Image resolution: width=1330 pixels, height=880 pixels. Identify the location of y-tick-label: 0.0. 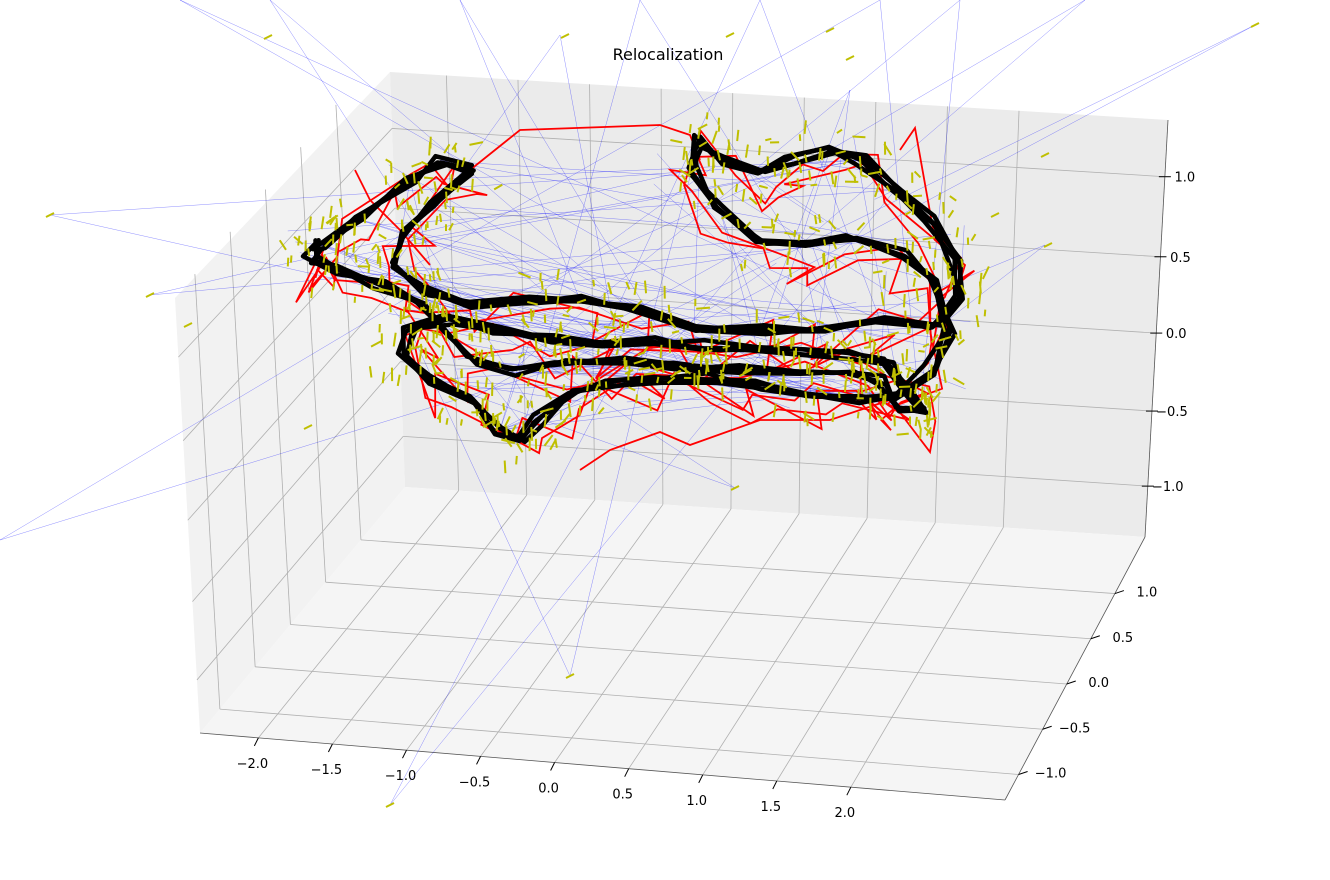
(1098, 683).